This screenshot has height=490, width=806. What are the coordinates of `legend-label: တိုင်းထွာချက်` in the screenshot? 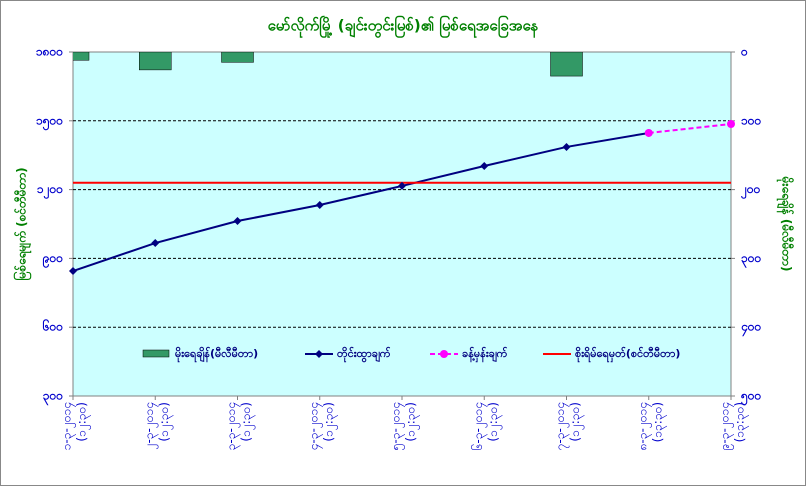 It's located at (364, 354).